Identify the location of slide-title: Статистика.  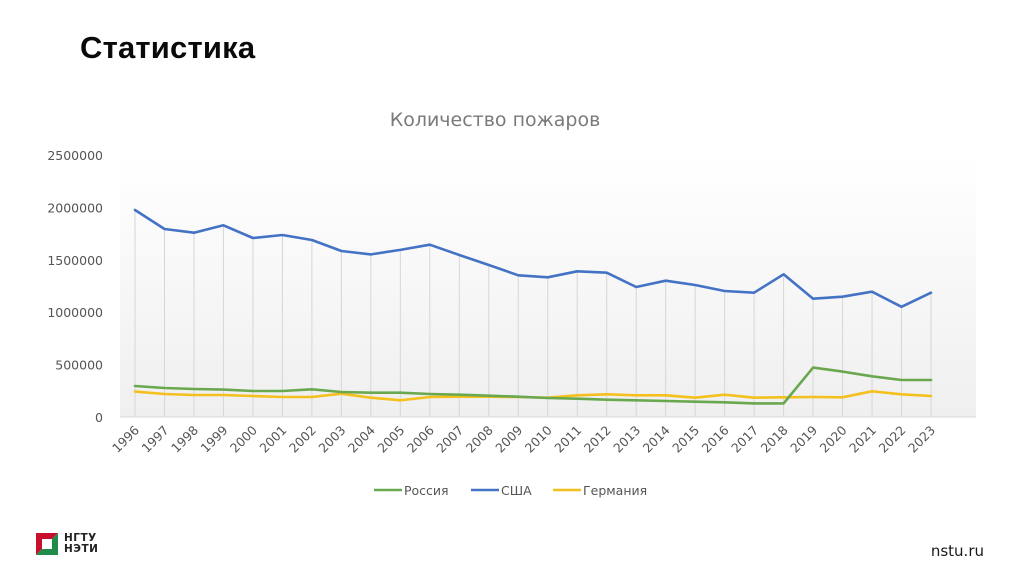
(168, 47).